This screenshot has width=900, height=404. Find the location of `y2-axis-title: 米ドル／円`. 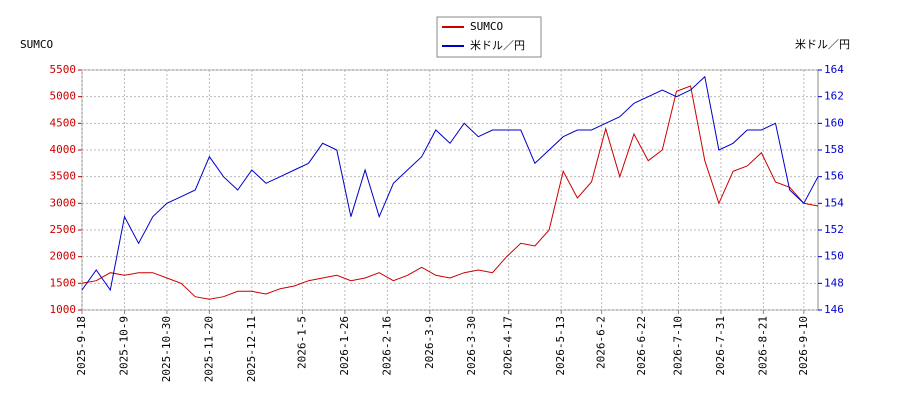

y2-axis-title: 米ドル／円 is located at coordinates (822, 44).